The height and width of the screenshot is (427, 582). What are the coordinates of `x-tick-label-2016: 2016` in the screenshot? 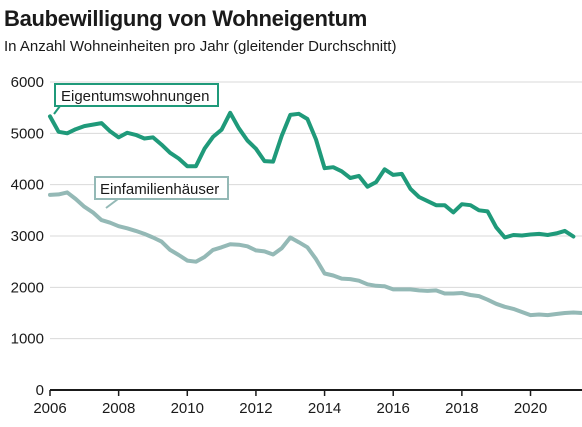 It's located at (393, 408).